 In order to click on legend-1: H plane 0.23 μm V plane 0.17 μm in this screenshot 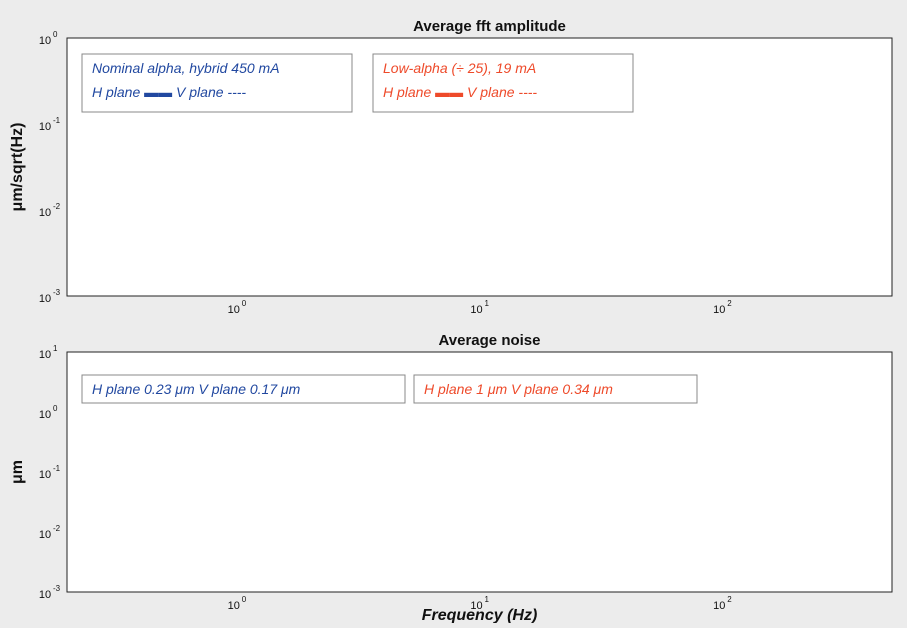, I will do `click(243, 389)`.